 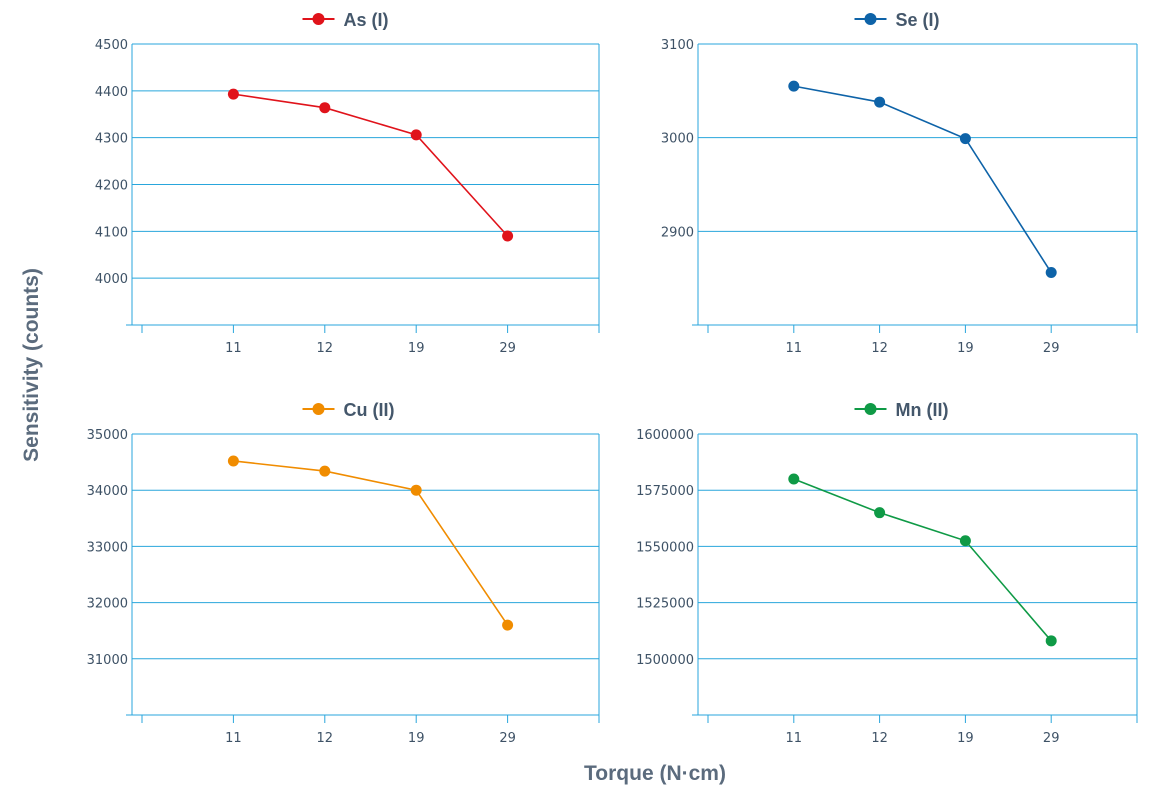 What do you see at coordinates (677, 45) in the screenshot?
I see `y-tick-label: 3100` at bounding box center [677, 45].